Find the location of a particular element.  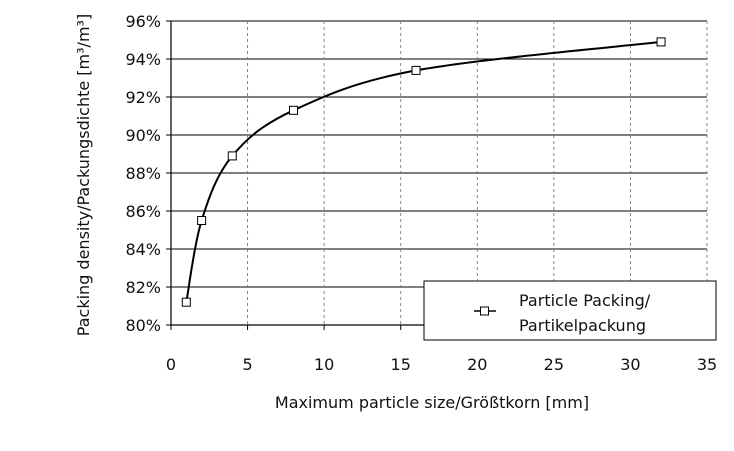

legend-label-line-2: Partikelpackung is located at coordinates (582, 325).